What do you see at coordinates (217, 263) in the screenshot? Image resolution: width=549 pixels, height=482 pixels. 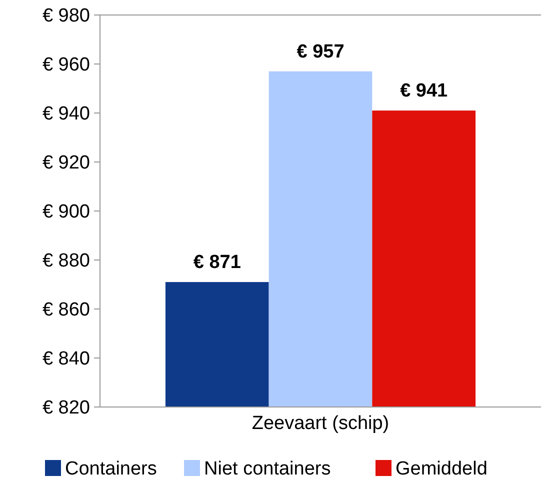 I see `data-label: € 871` at bounding box center [217, 263].